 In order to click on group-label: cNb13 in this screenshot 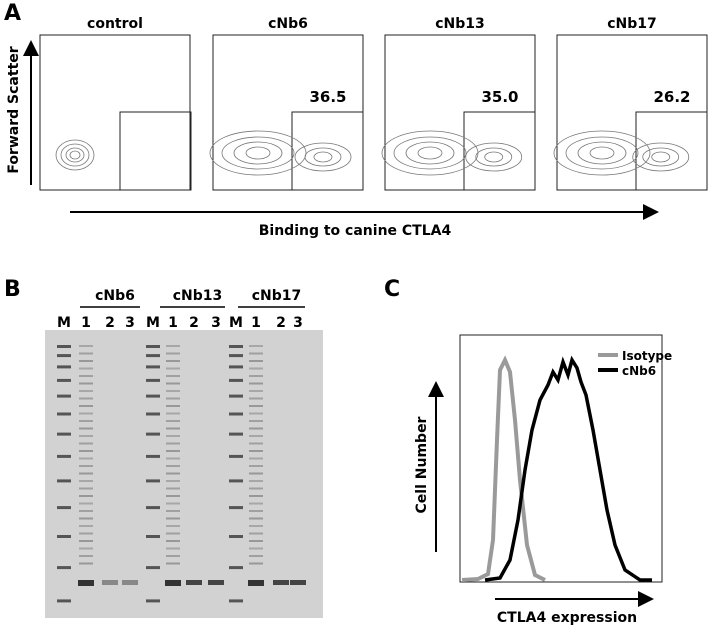, I will do `click(198, 296)`.